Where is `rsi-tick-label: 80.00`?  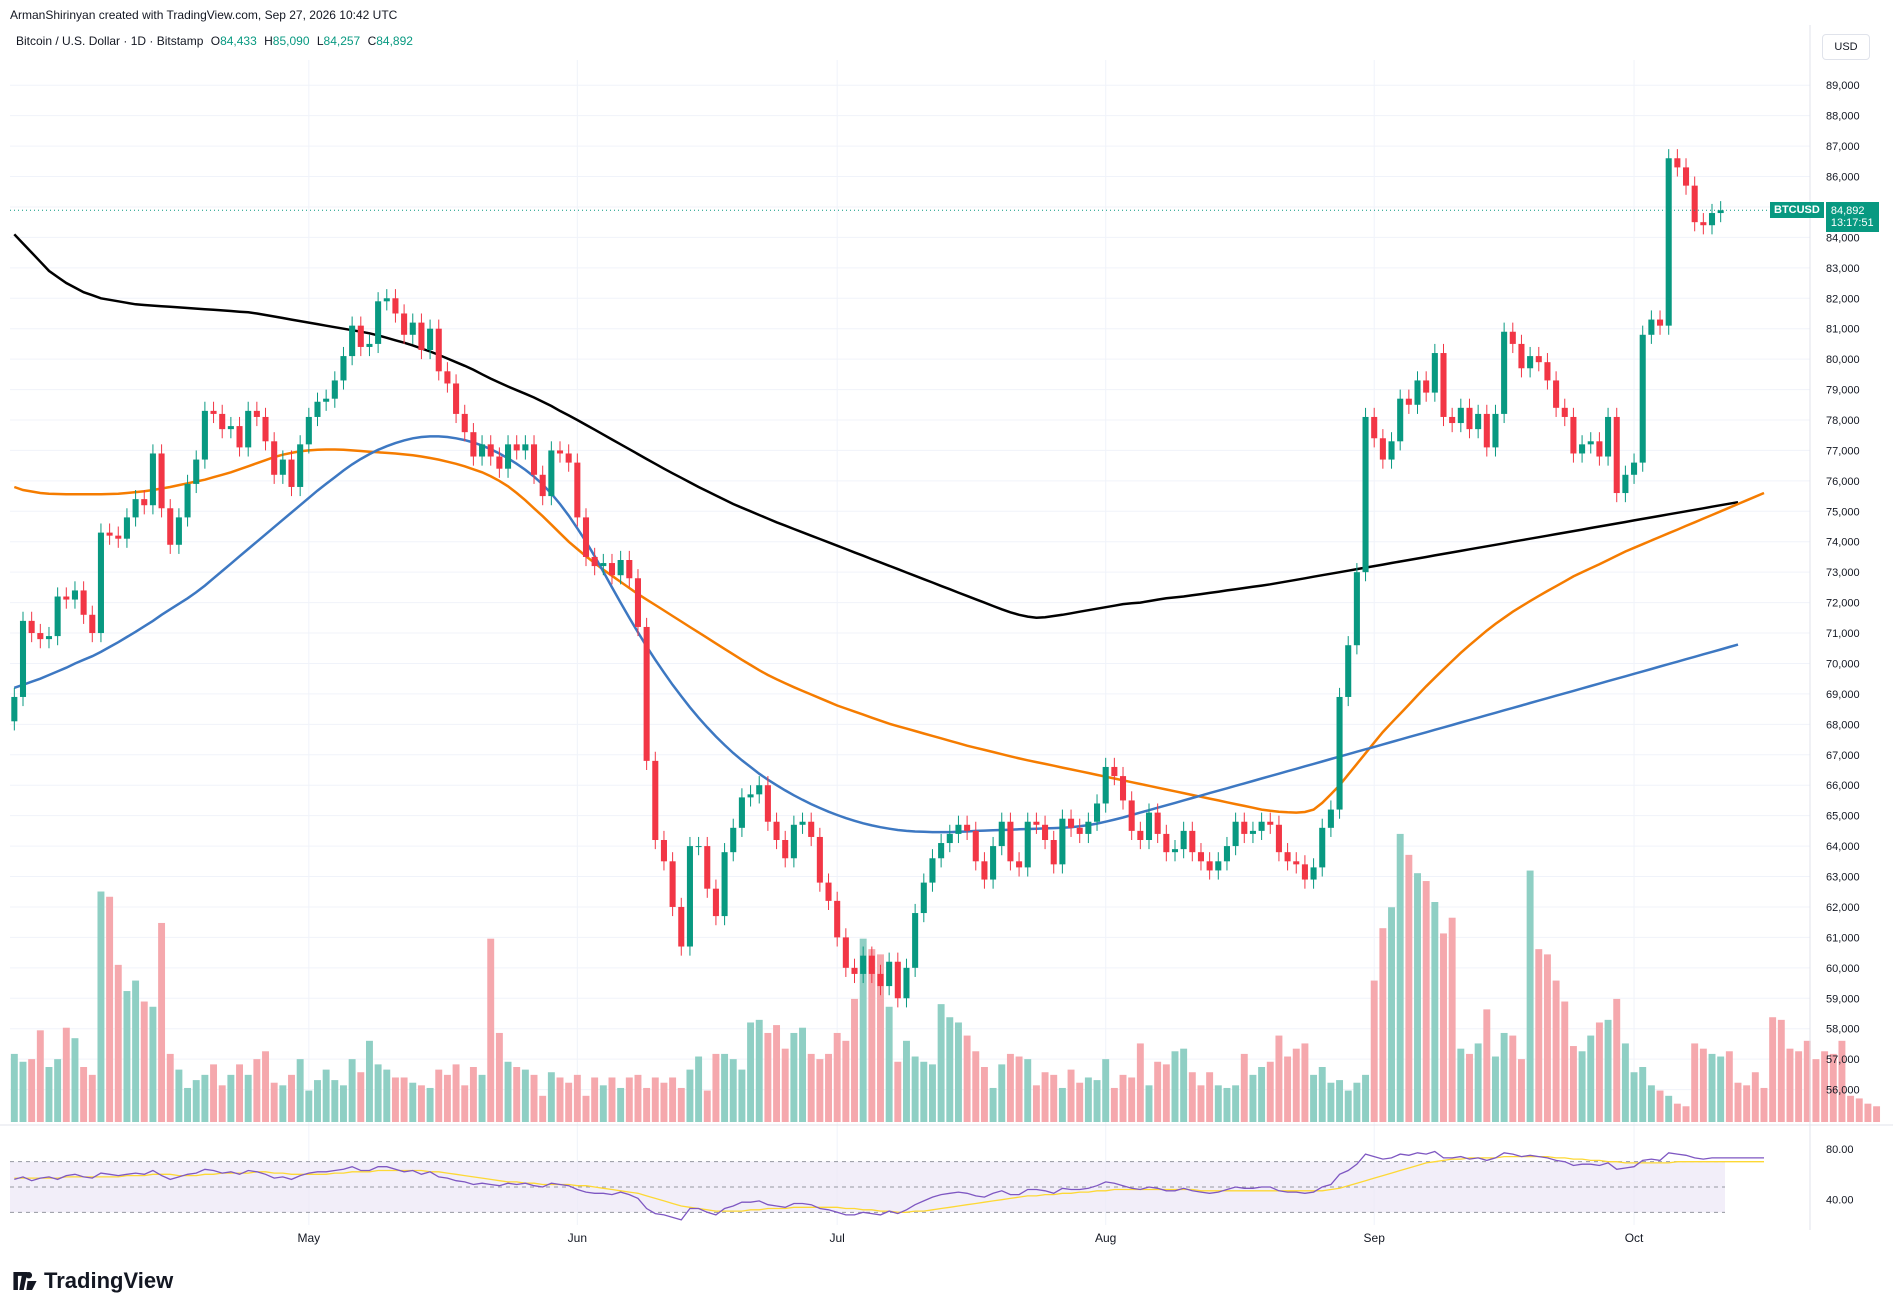
rsi-tick-label: 80.00 is located at coordinates (1840, 1150).